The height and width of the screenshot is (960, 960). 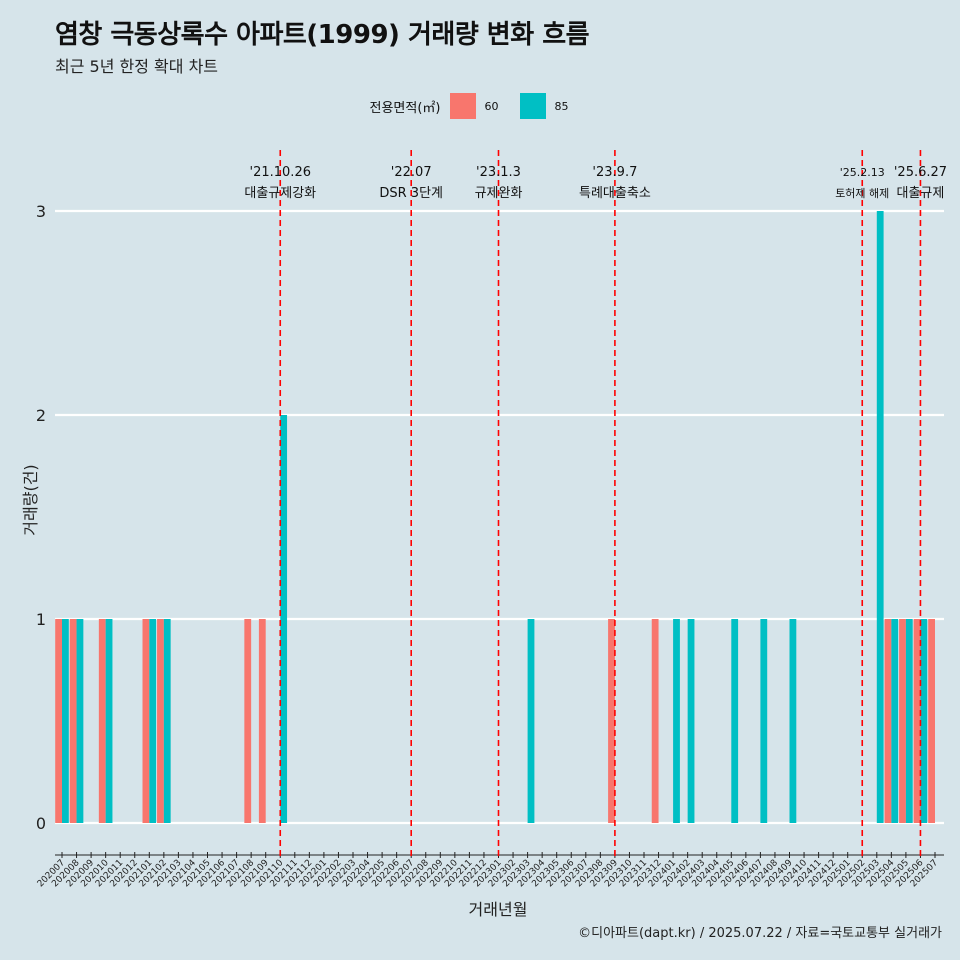 I want to click on y-axis-title: 거래량(건), so click(x=30, y=499).